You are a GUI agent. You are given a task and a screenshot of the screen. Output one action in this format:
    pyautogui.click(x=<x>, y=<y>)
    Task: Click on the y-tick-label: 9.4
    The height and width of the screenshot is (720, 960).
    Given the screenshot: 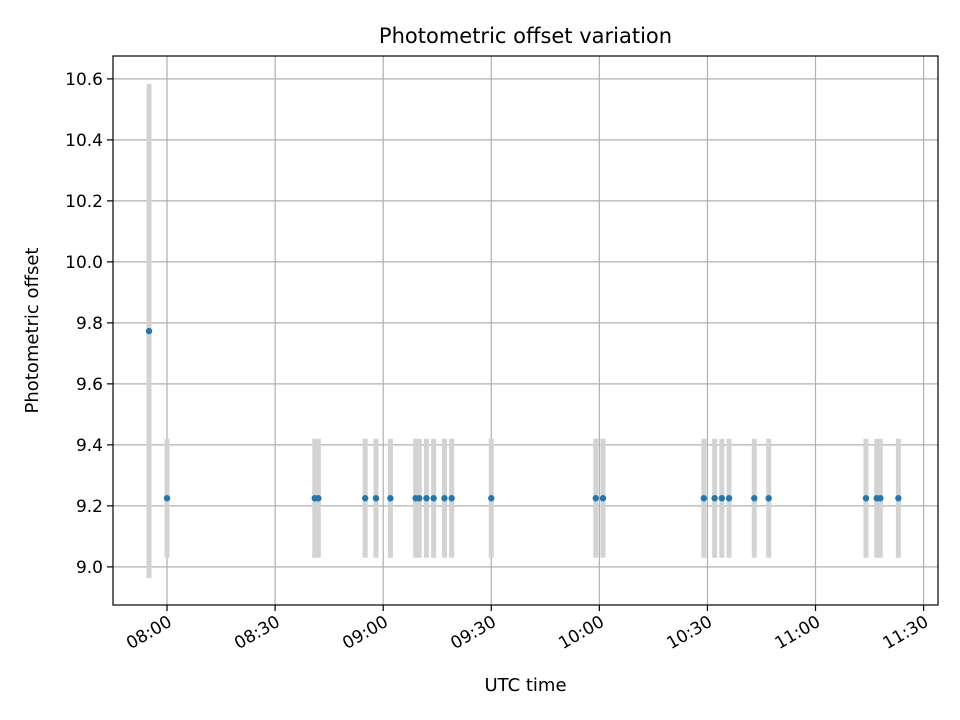 What is the action you would take?
    pyautogui.click(x=89, y=446)
    